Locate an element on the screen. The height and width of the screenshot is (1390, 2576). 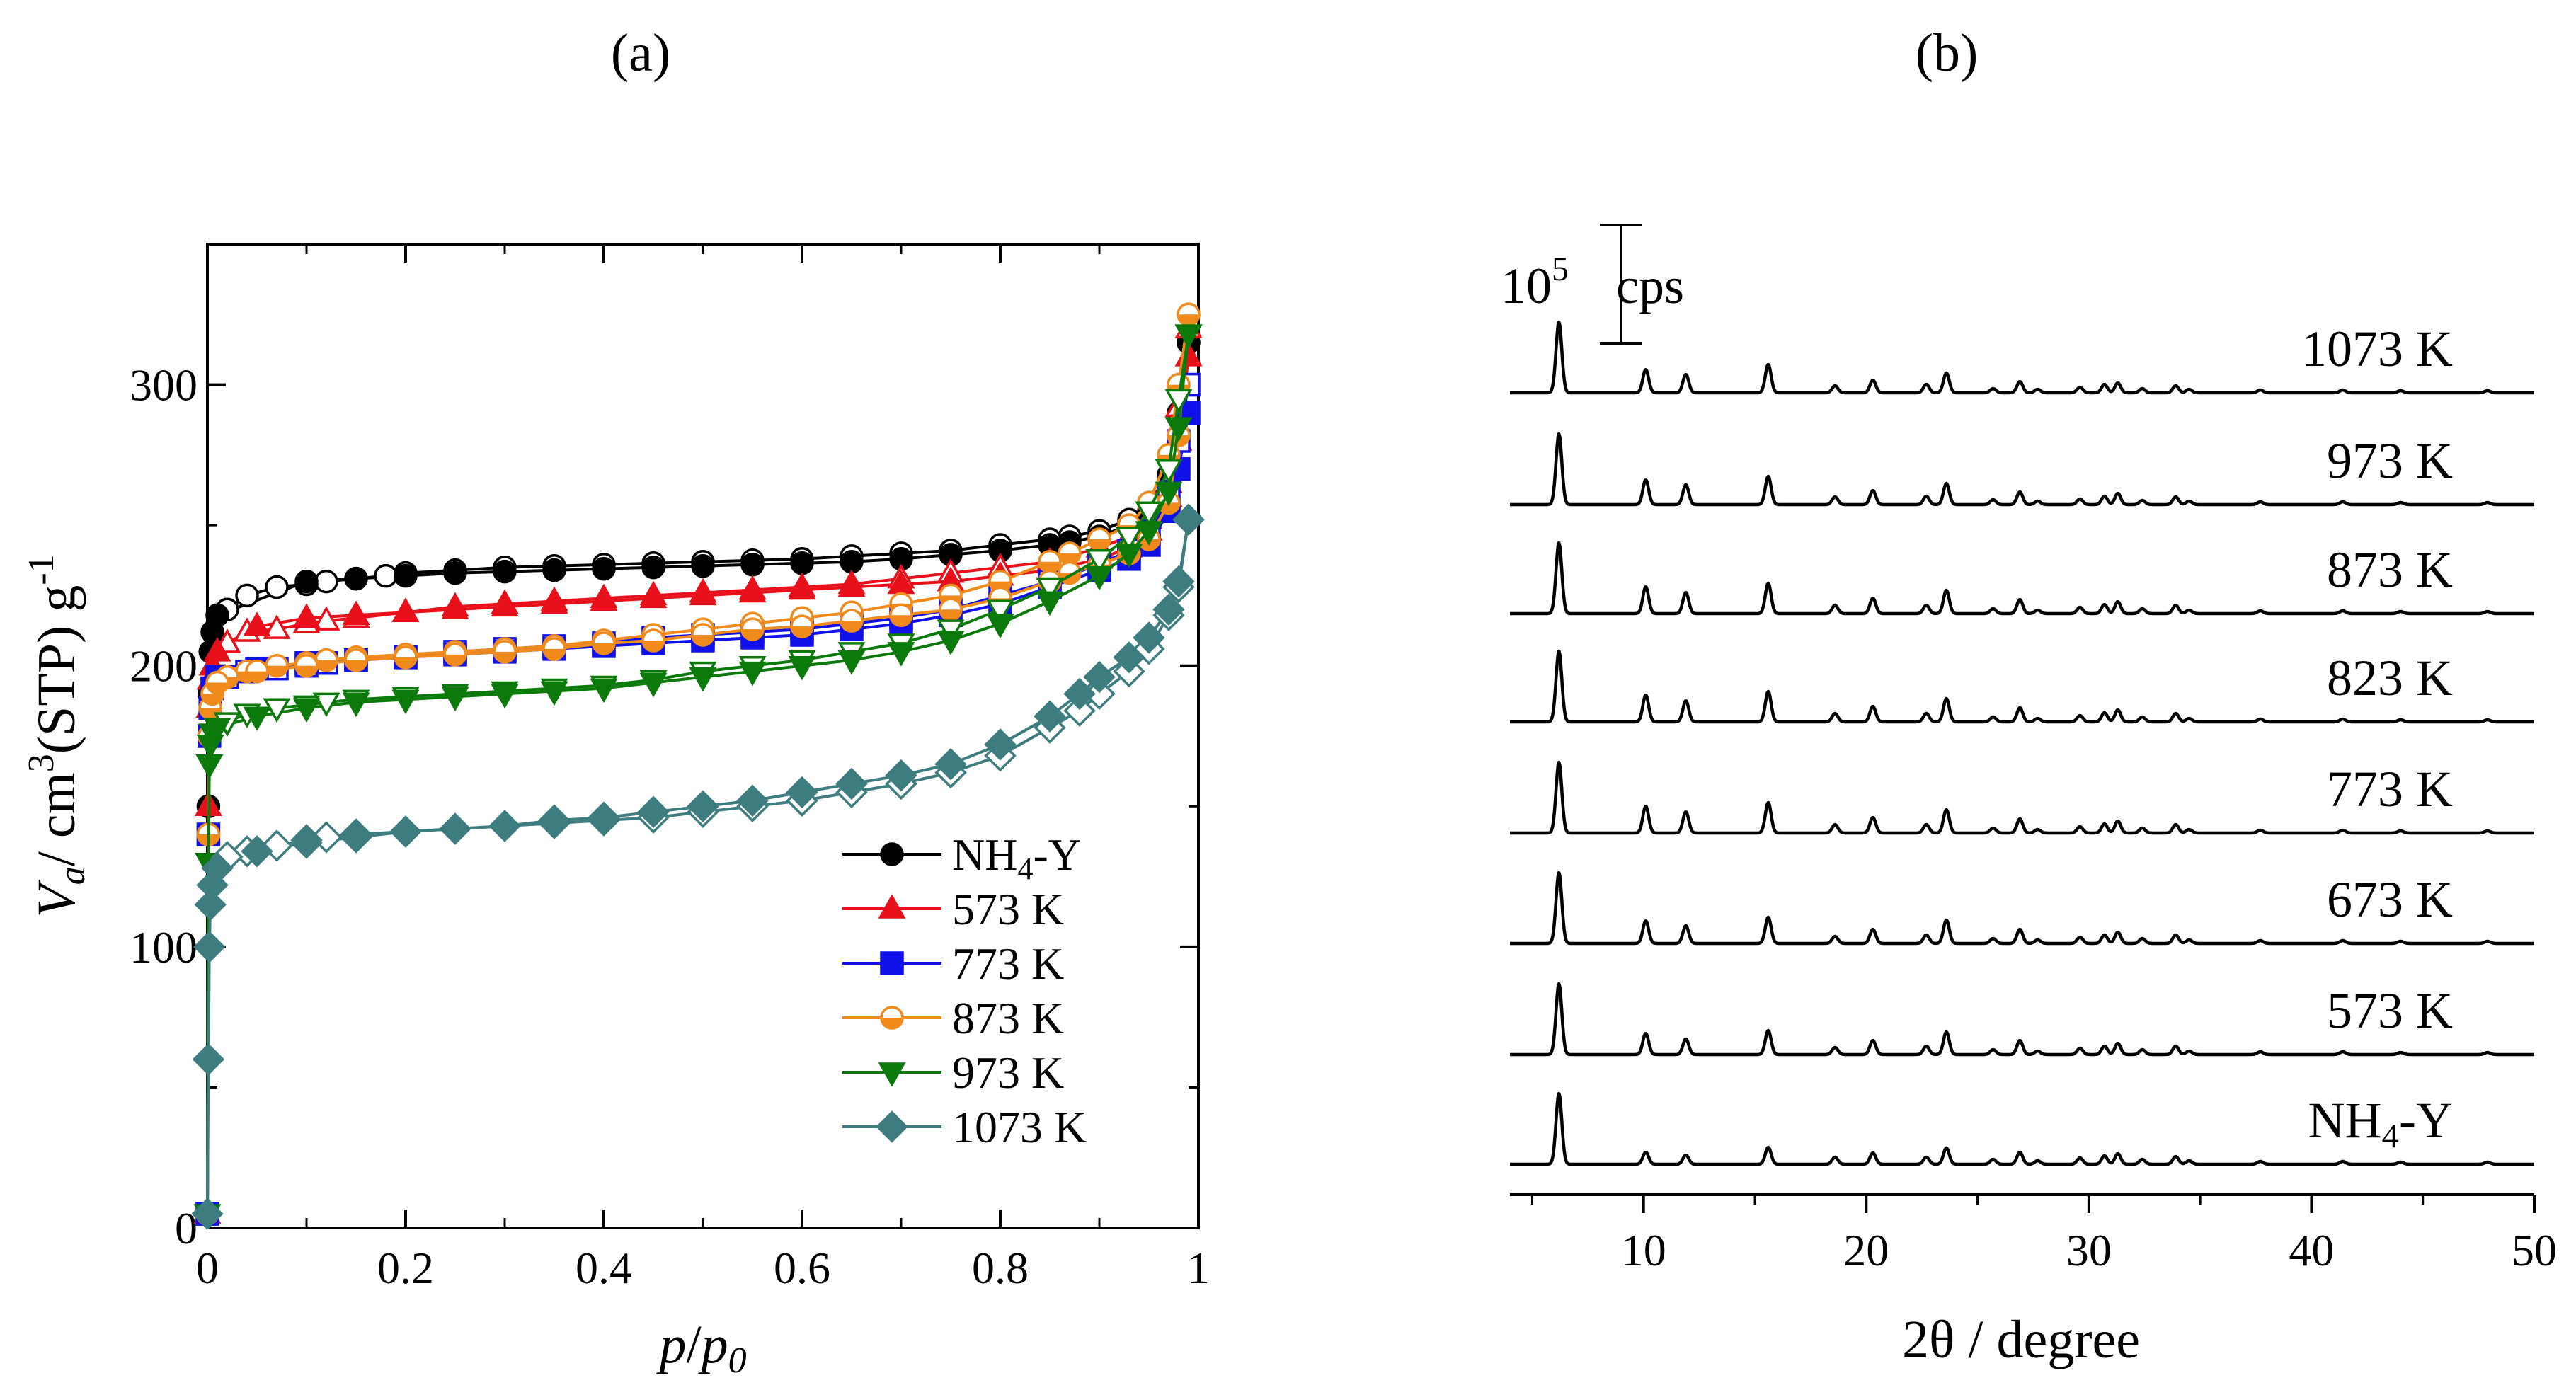
legend-marker-half is located at coordinates (892, 1023).